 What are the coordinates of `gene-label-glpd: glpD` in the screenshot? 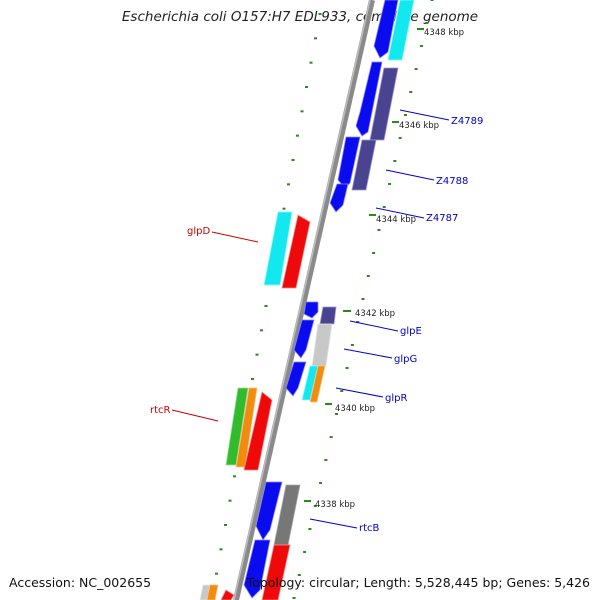 It's located at (198, 231).